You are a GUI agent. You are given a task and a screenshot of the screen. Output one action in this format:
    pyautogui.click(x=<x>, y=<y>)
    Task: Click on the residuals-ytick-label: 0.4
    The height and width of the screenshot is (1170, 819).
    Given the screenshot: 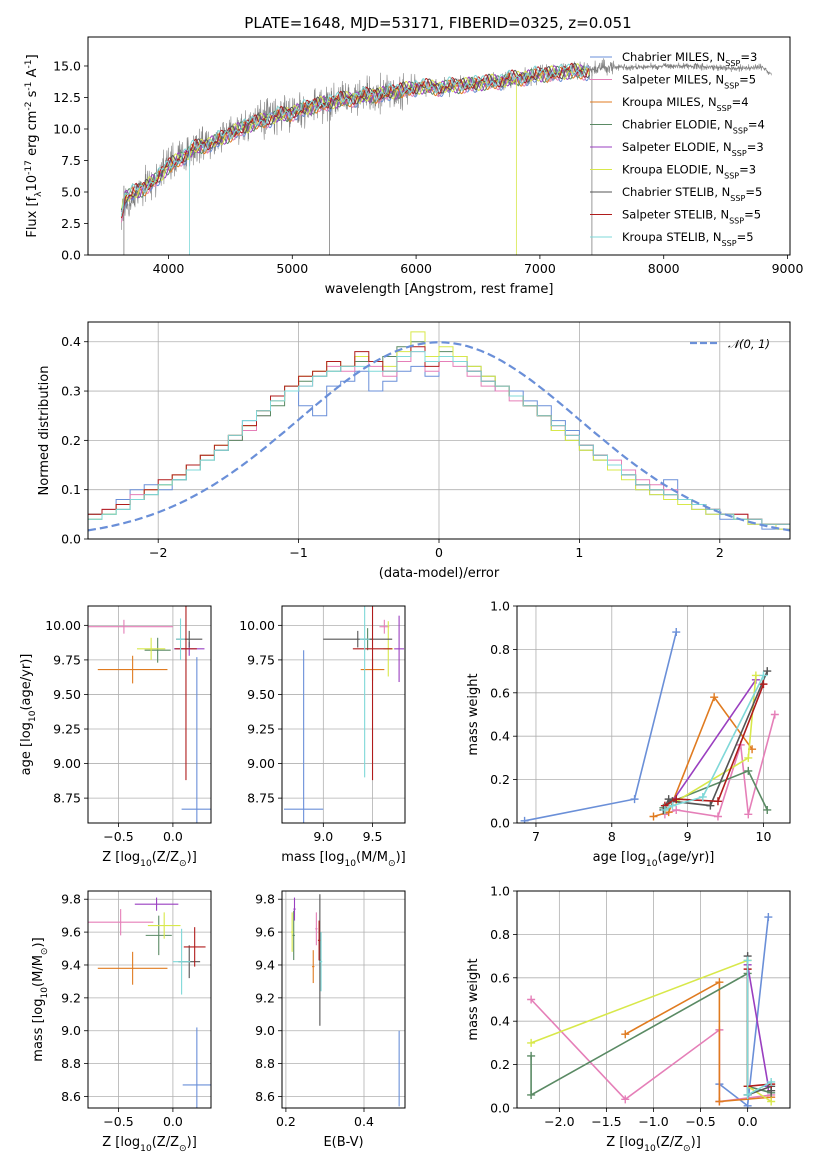 What is the action you would take?
    pyautogui.click(x=71, y=341)
    